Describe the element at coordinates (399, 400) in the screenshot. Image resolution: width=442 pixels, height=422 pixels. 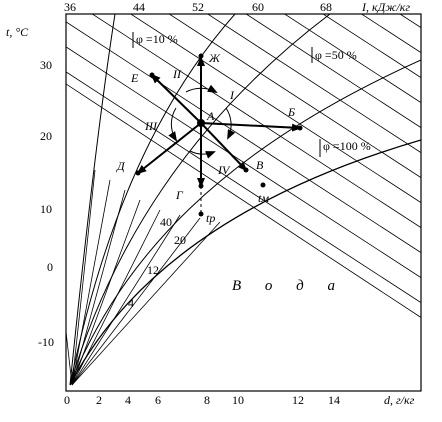
I see `d-axis-label: d, г/кг` at that location.